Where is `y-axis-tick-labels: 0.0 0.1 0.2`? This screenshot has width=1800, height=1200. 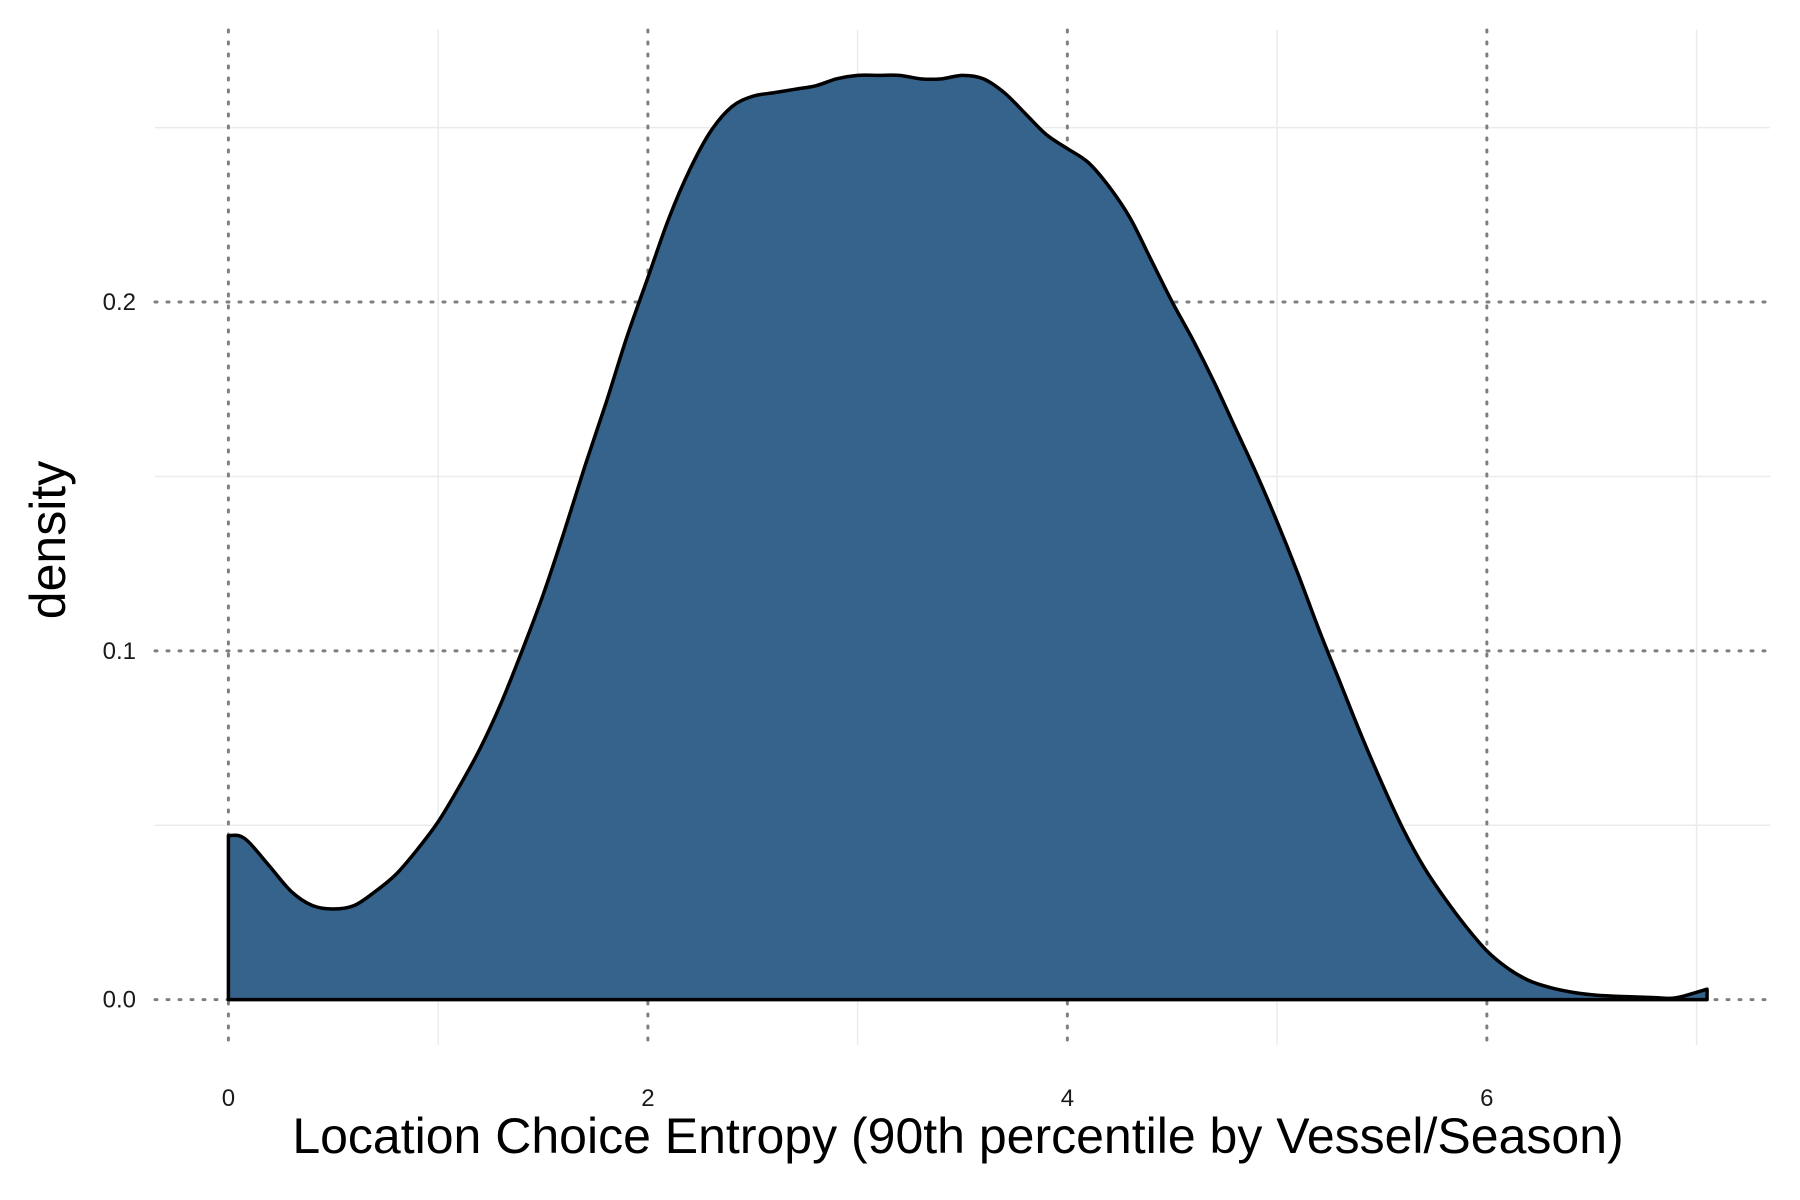 y-axis-tick-labels: 0.0 0.1 0.2 is located at coordinates (119, 651).